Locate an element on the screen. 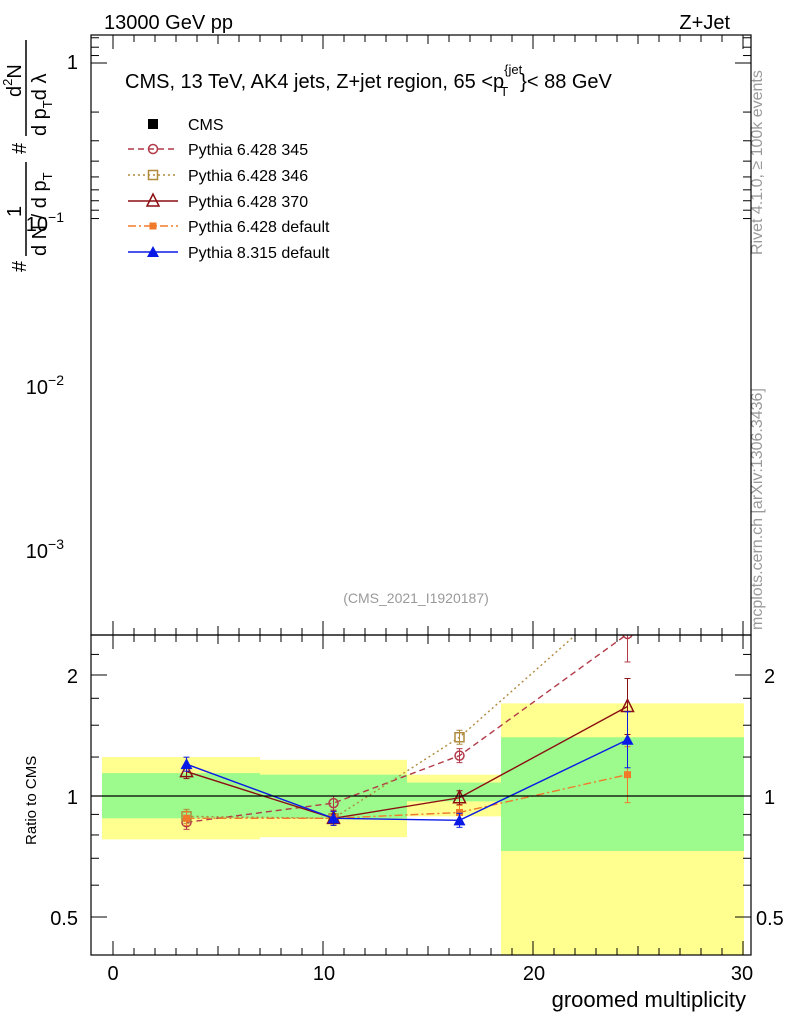 The height and width of the screenshot is (1024, 786). legend-label-p6-default: Pythia 6.428 default is located at coordinates (259, 227).